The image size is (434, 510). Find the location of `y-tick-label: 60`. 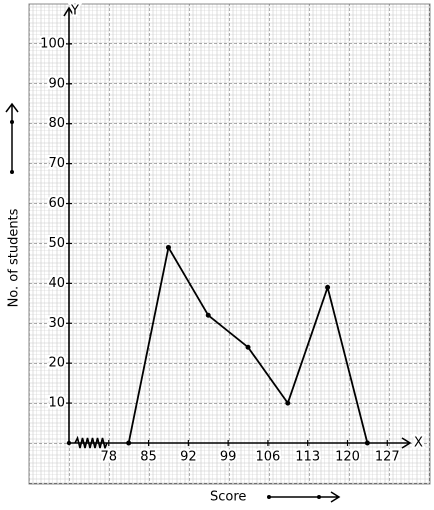

y-tick-label: 60 is located at coordinates (56, 203).